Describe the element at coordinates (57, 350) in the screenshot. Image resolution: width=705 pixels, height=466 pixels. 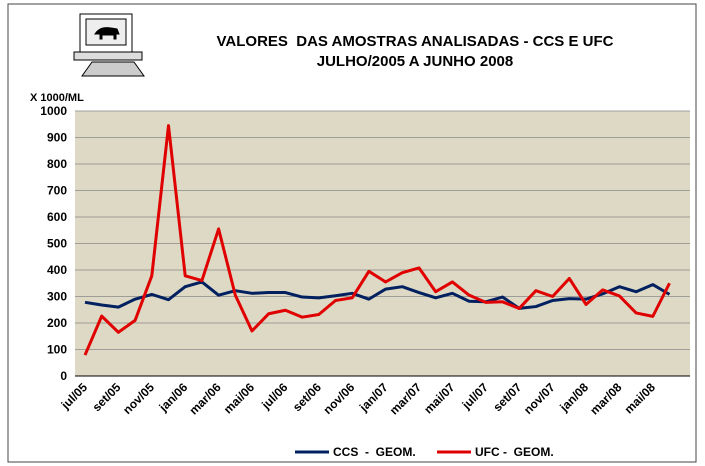
I see `y-tick-label: 100` at that location.